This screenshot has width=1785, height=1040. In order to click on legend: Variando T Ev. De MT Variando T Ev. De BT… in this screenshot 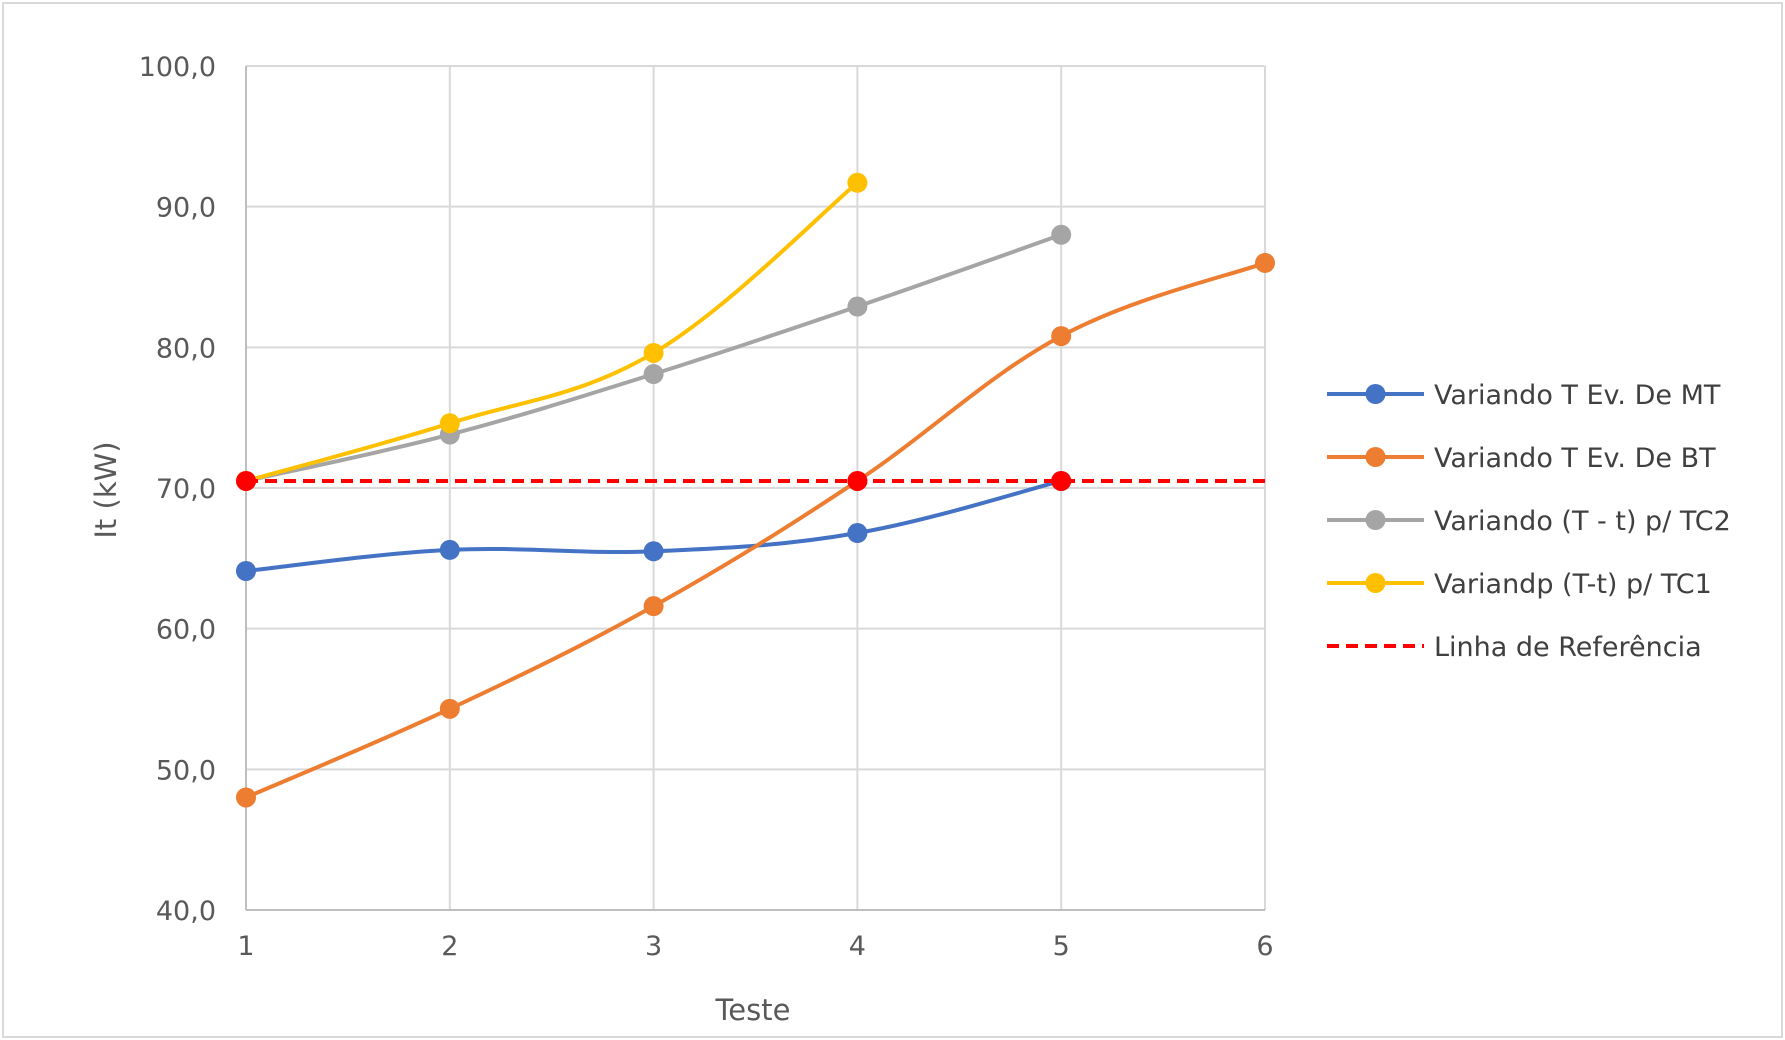, I will do `click(1529, 521)`.